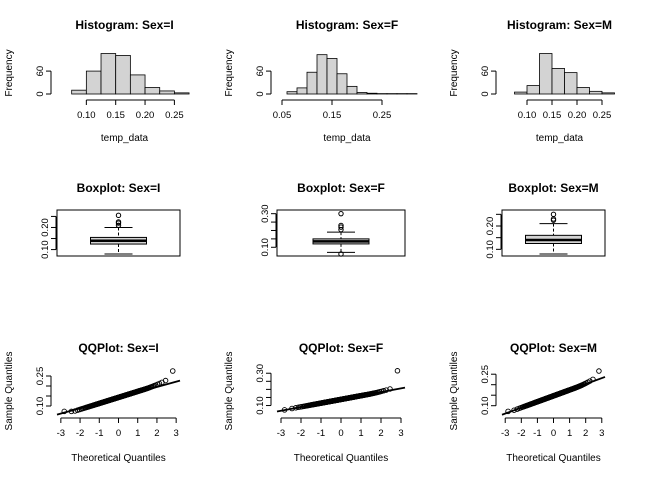 The image size is (672, 485). Describe the element at coordinates (119, 188) in the screenshot. I see `chart-title: Boxplot: Sex=I` at that location.